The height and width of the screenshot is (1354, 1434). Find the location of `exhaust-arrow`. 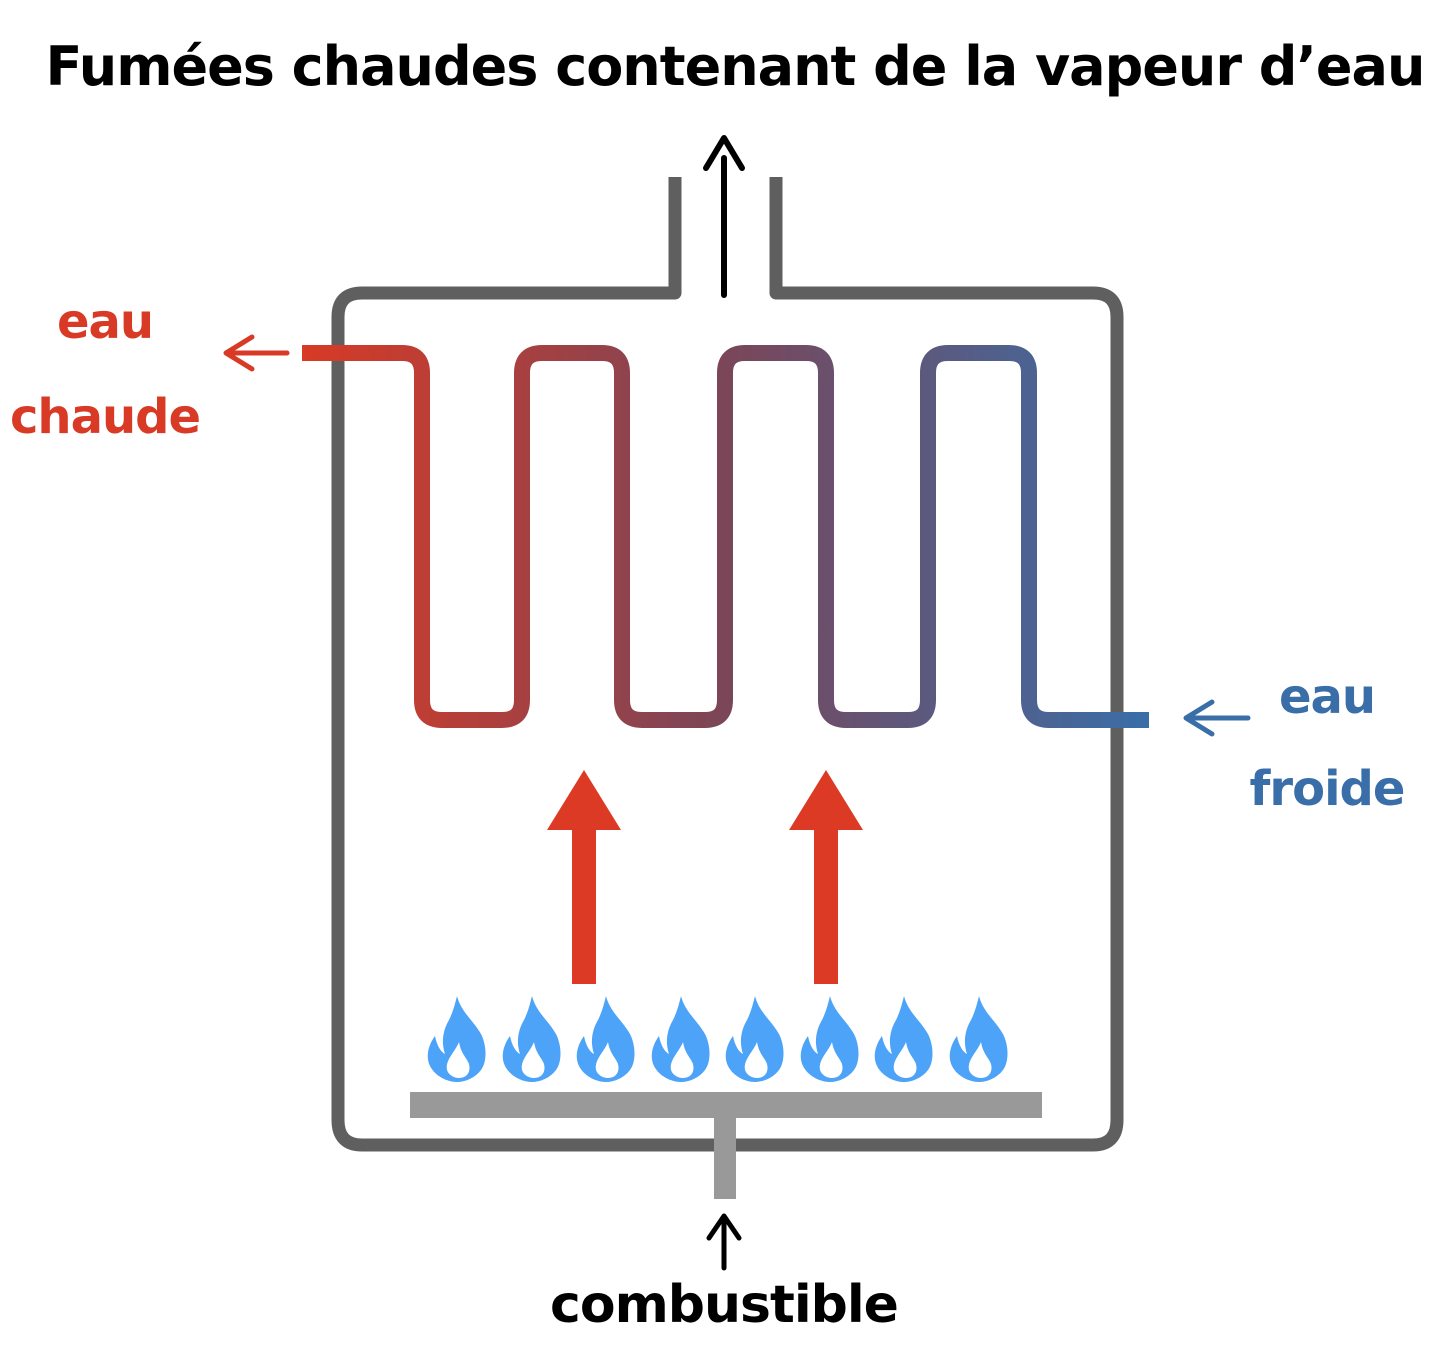

exhaust-arrow is located at coordinates (724, 216).